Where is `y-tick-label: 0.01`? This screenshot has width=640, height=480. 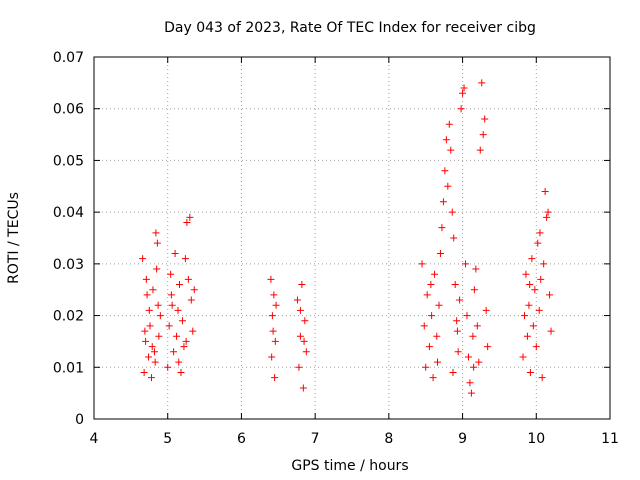 y-tick-label: 0.01 is located at coordinates (68, 368).